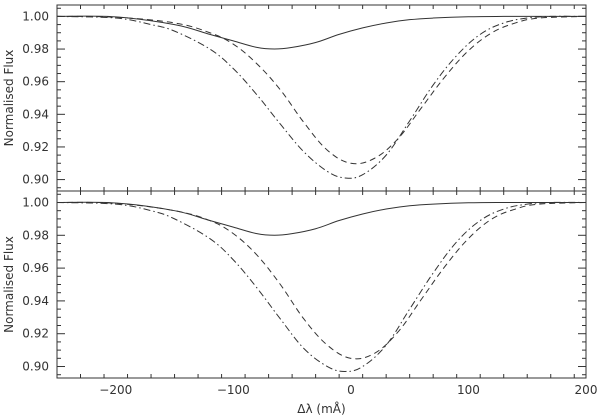 The width and height of the screenshot is (600, 419). Describe the element at coordinates (351, 390) in the screenshot. I see `x-tick-label: 0` at that location.